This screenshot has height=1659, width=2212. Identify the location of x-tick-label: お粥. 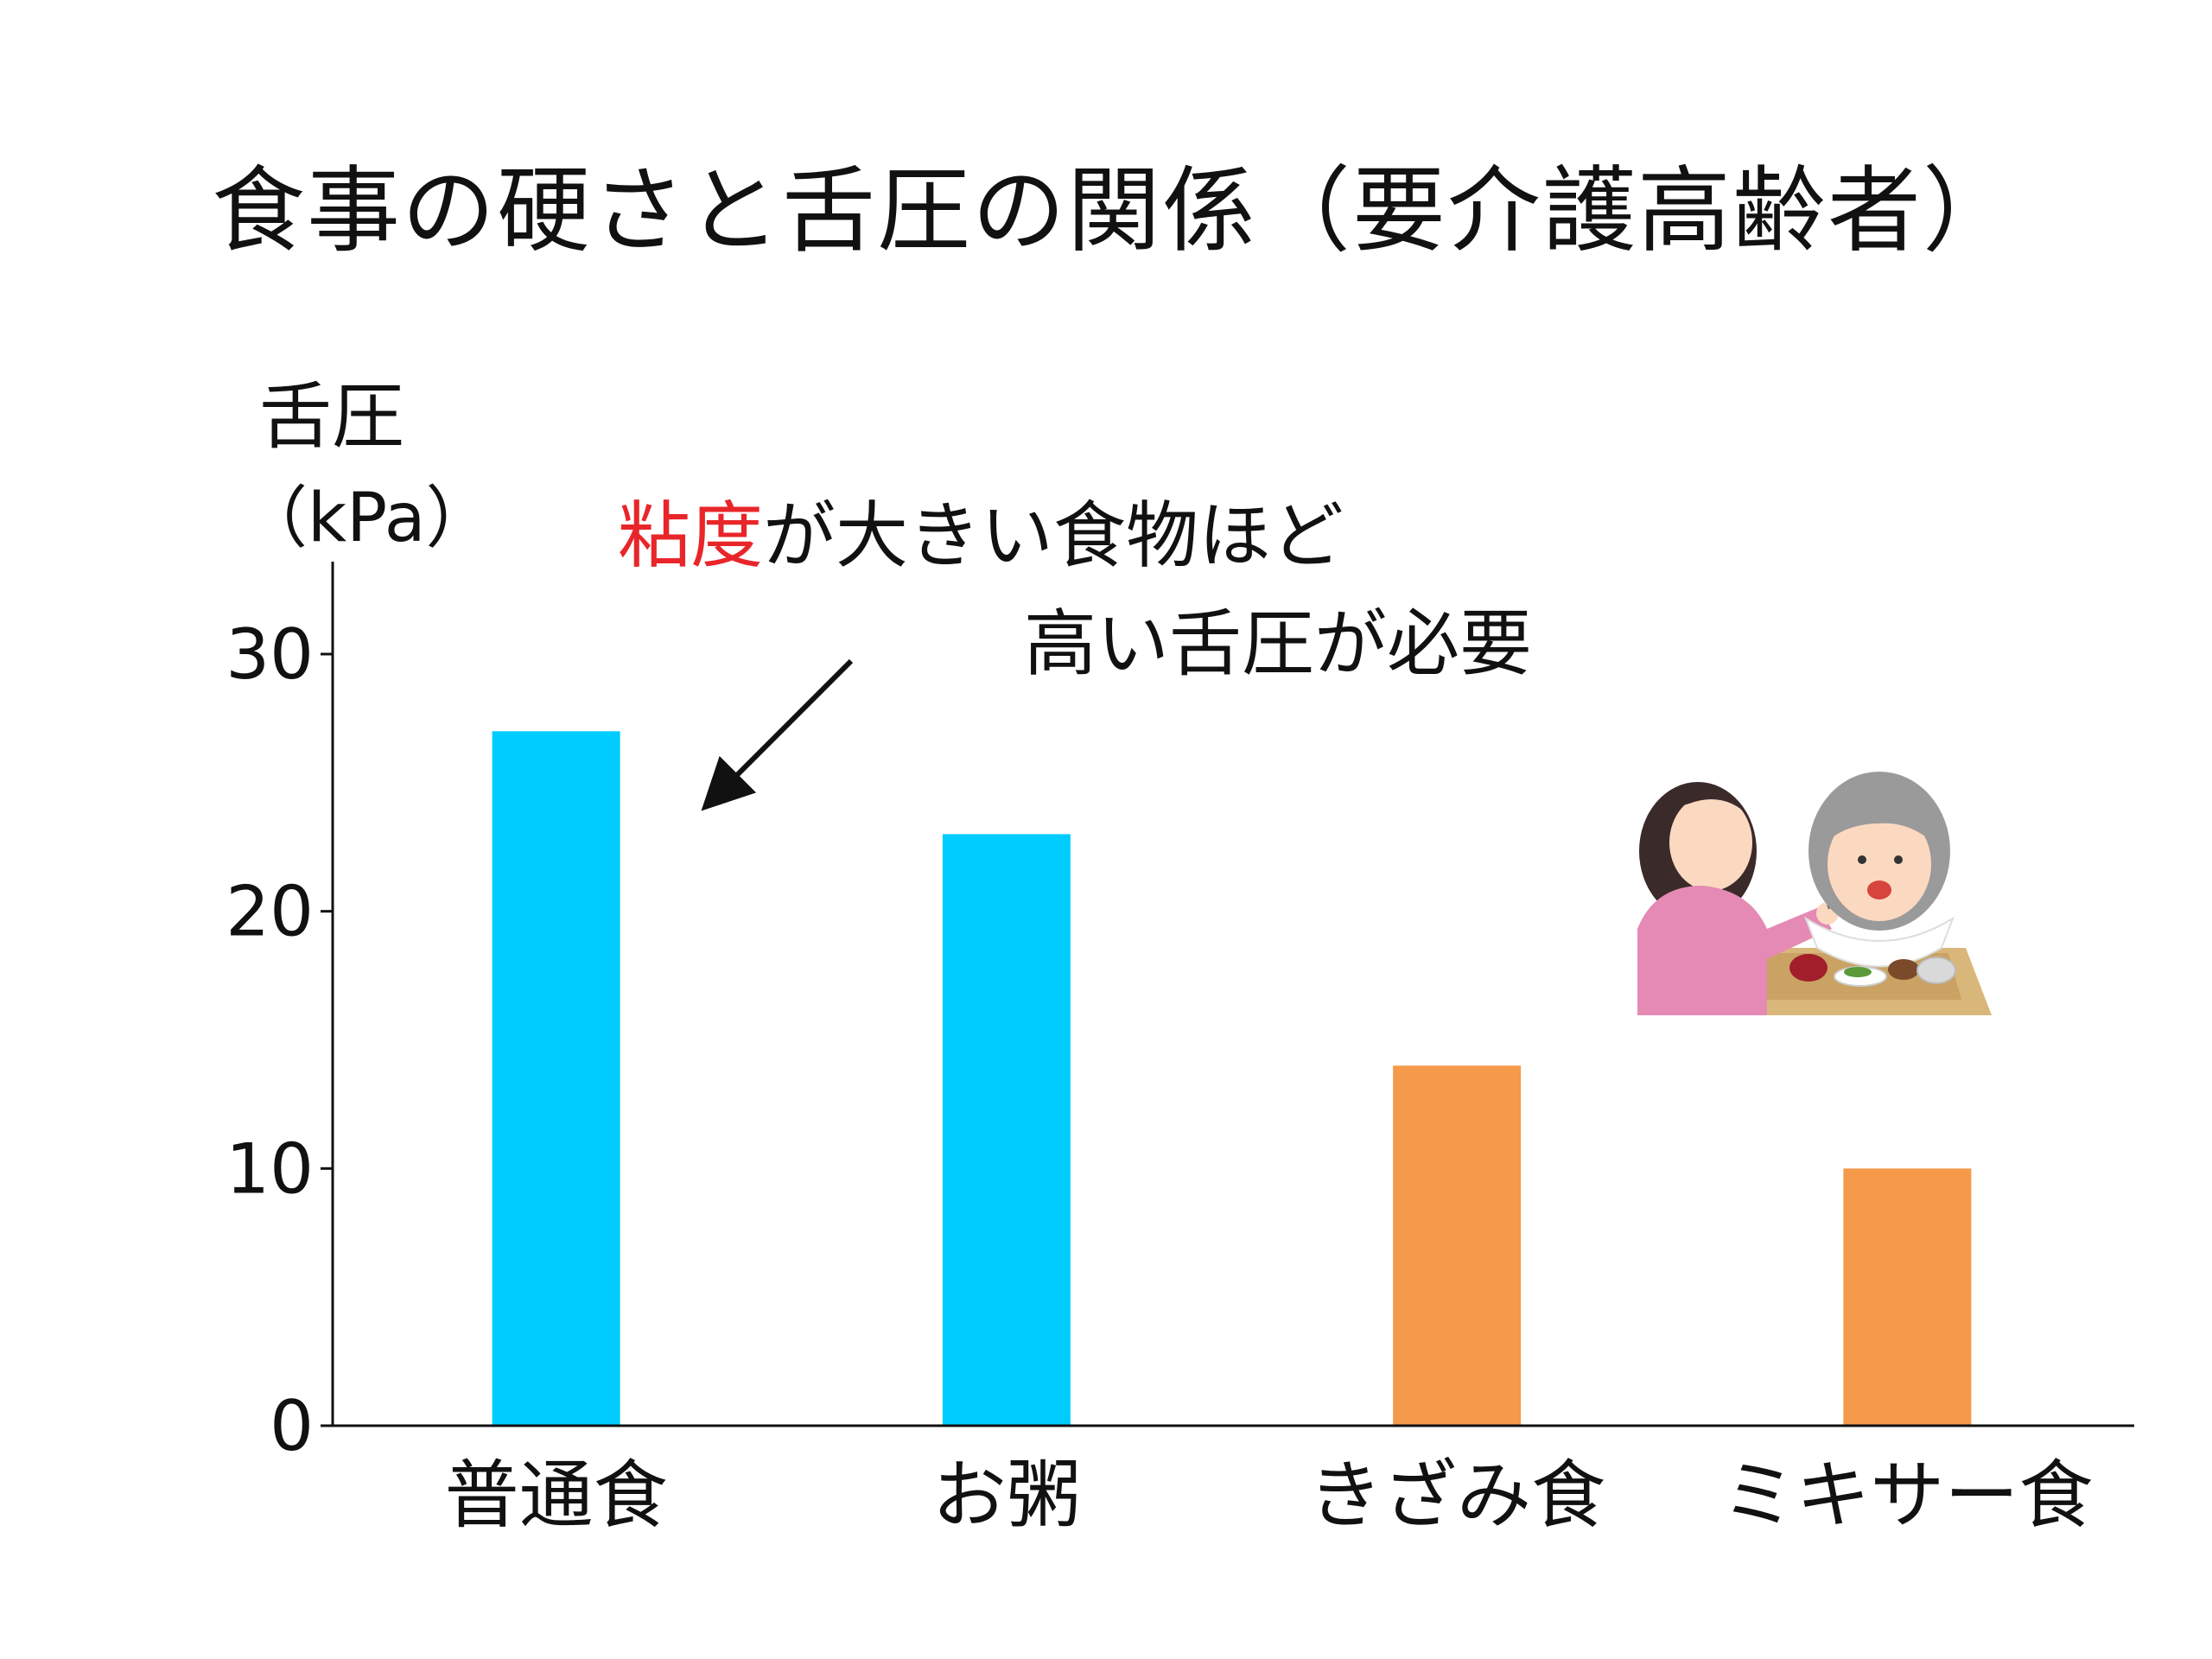
(1006, 1495).